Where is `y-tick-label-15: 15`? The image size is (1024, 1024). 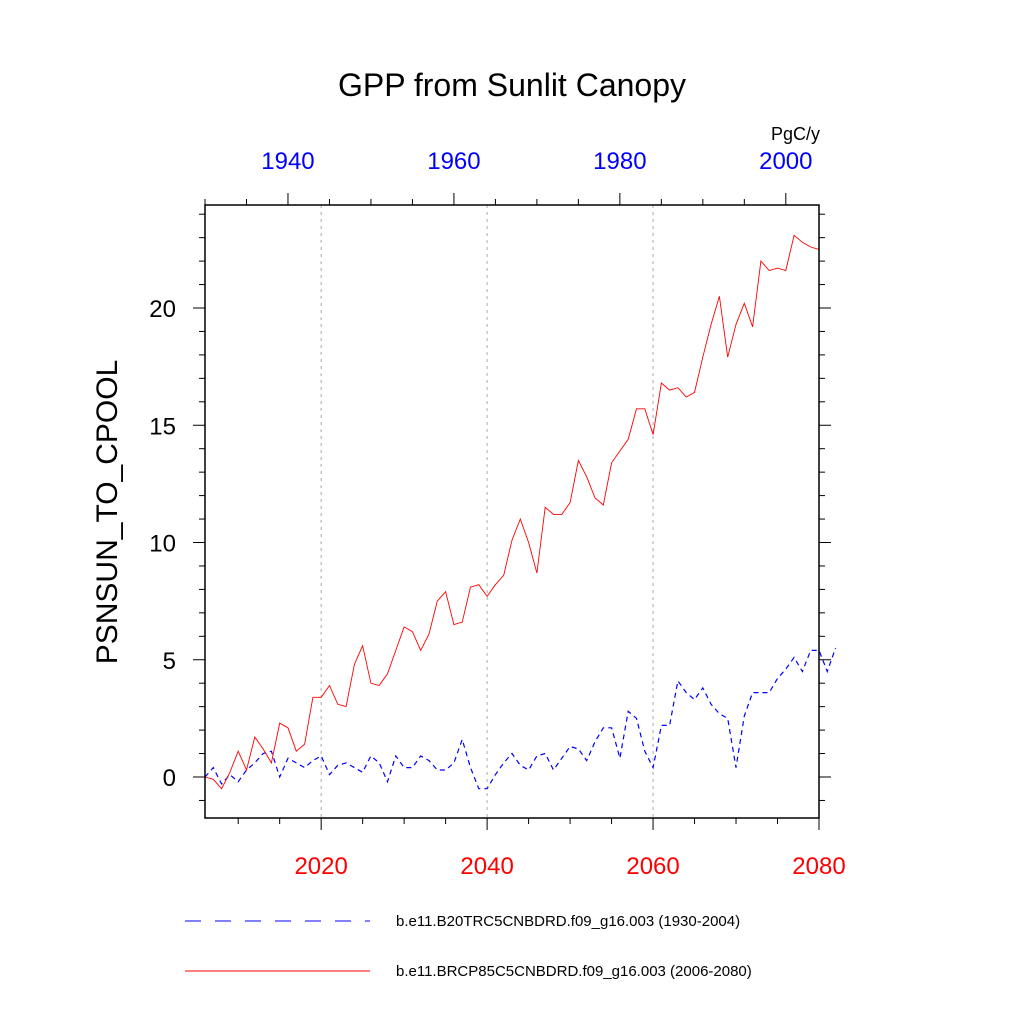
y-tick-label-15: 15 is located at coordinates (162, 426).